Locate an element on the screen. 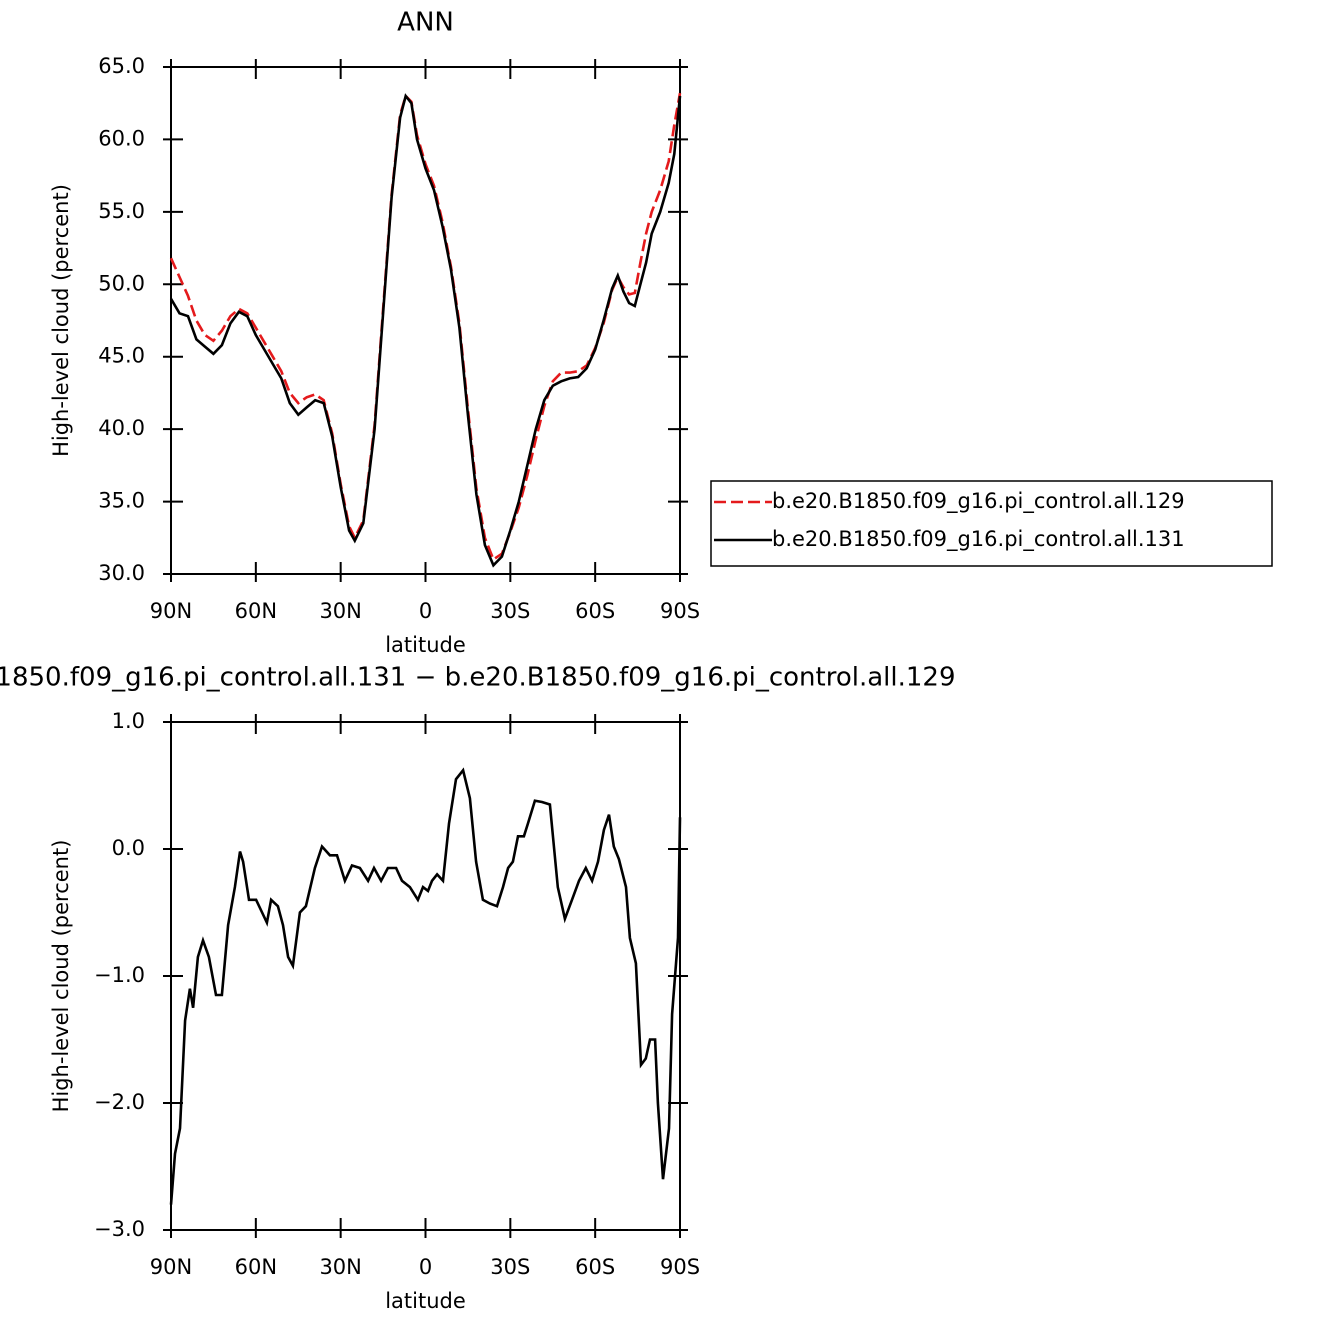  y-tick-label: −1.0 is located at coordinates (119, 975).